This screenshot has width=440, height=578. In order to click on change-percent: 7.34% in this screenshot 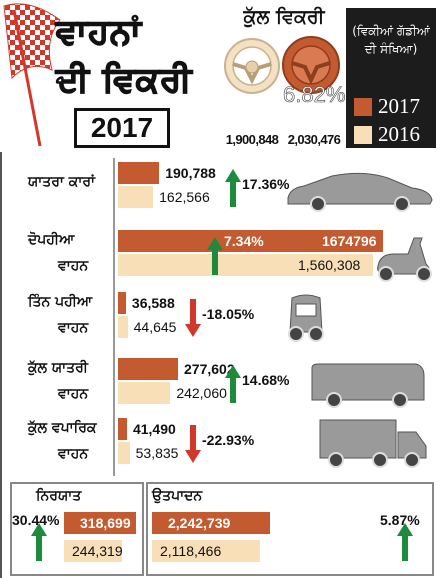, I will do `click(244, 241)`.